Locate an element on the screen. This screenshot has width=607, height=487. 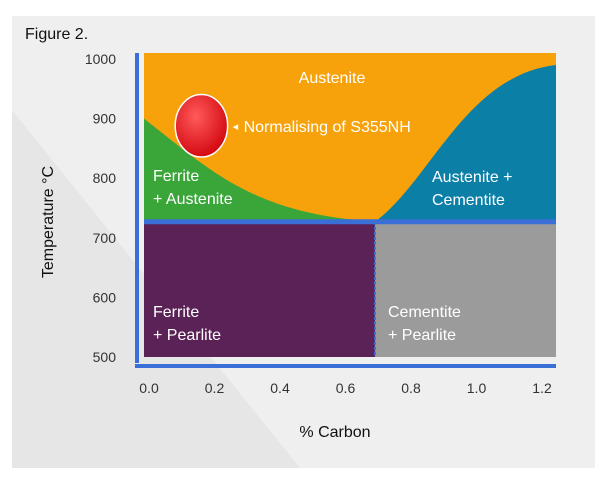
ferrite-pearlite-label: Ferrite + Pearlite is located at coordinates (187, 324).